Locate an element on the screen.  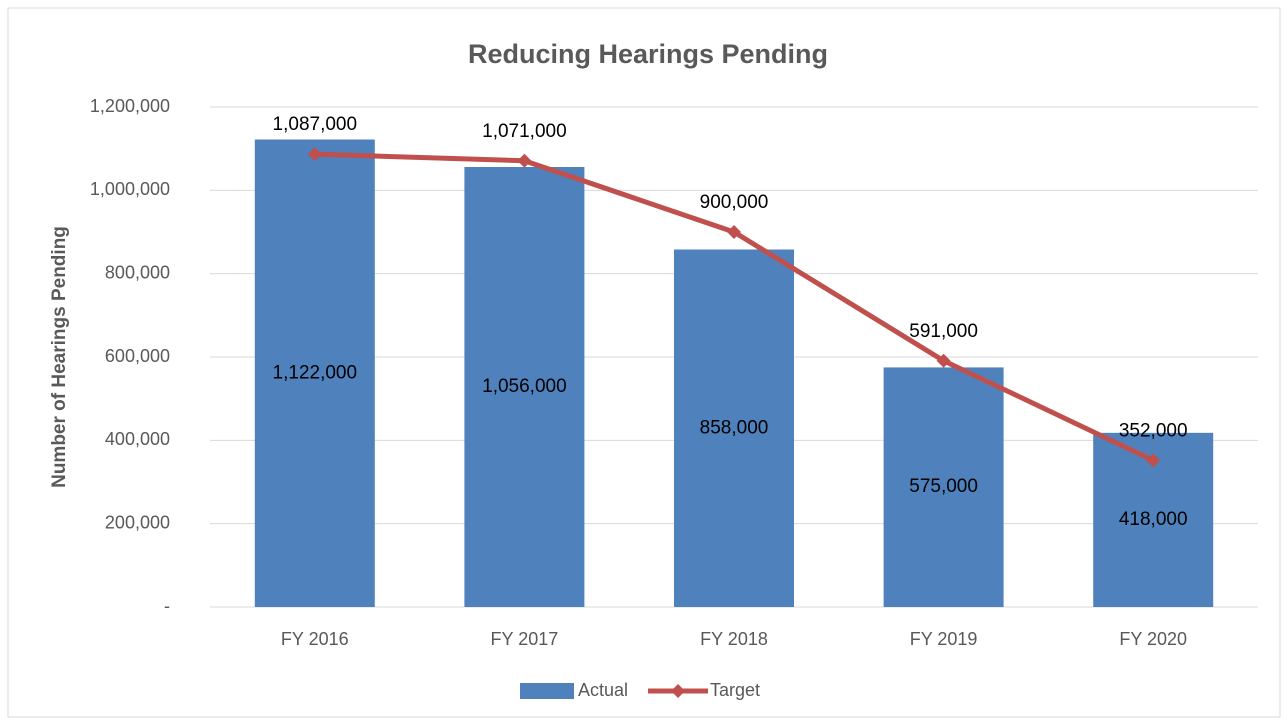
y-tick-label: 1,000,000 is located at coordinates (130, 189).